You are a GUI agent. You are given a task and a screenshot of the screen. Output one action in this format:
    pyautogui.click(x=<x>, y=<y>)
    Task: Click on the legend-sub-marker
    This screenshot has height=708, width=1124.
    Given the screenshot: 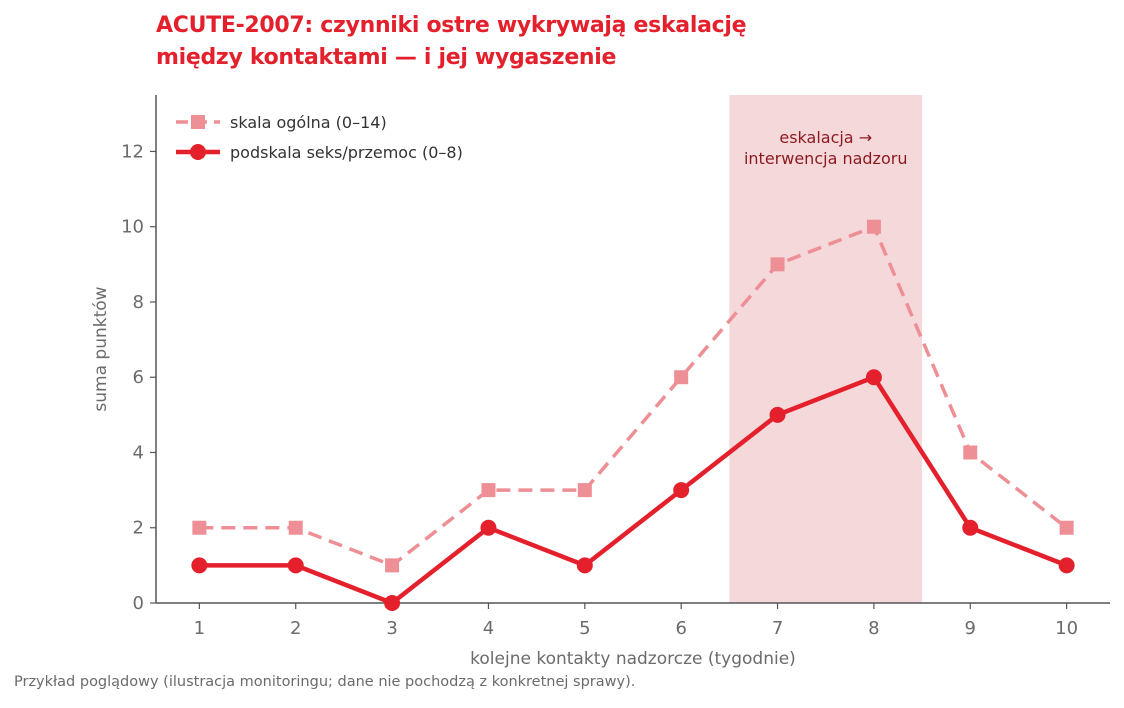 What is the action you would take?
    pyautogui.click(x=198, y=152)
    